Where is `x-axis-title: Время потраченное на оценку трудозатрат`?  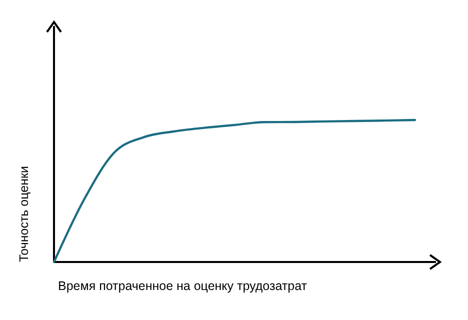
x-axis-title: Время потраченное на оценку трудозатрат is located at coordinates (183, 286).